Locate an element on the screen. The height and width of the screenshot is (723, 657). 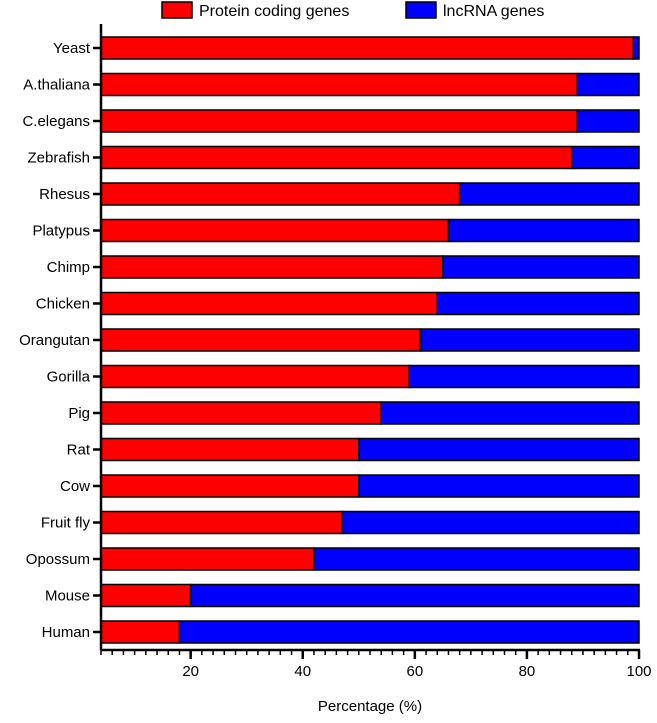
y-tick-label: Pig is located at coordinates (79, 413).